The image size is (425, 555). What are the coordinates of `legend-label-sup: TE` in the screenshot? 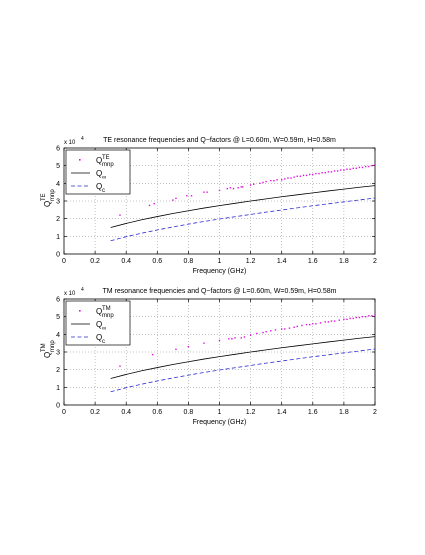 It's located at (106, 158).